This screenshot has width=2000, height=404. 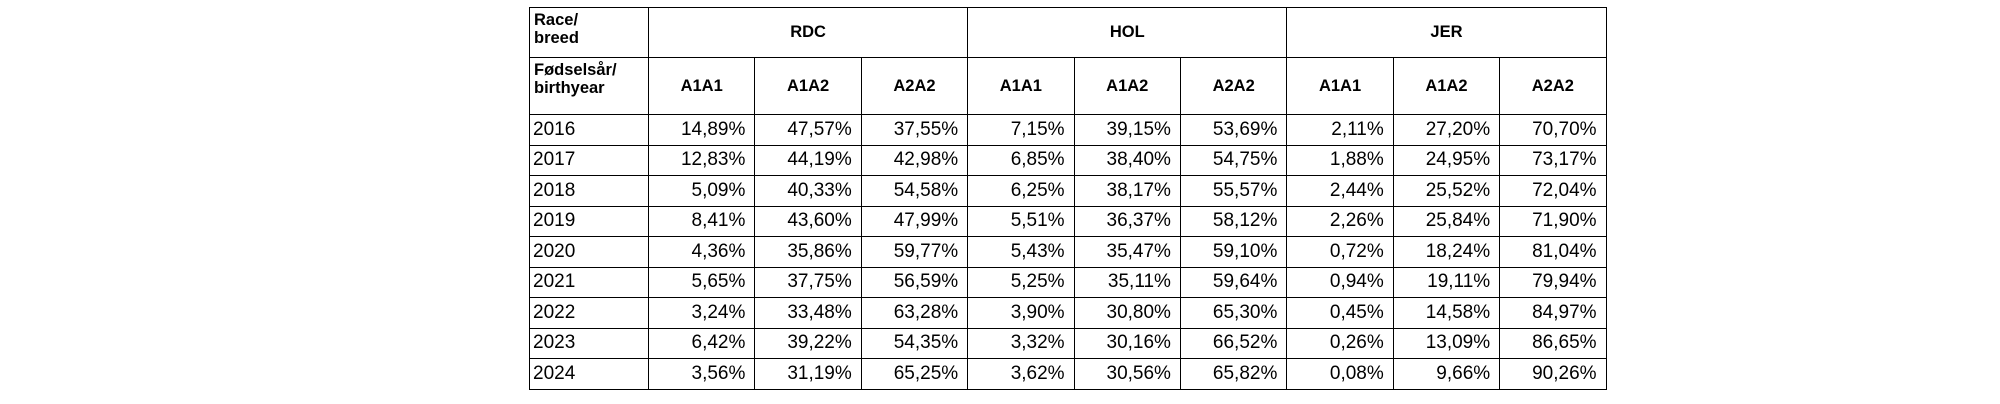 I want to click on percentage-cell: 18,24%, so click(x=1446, y=252).